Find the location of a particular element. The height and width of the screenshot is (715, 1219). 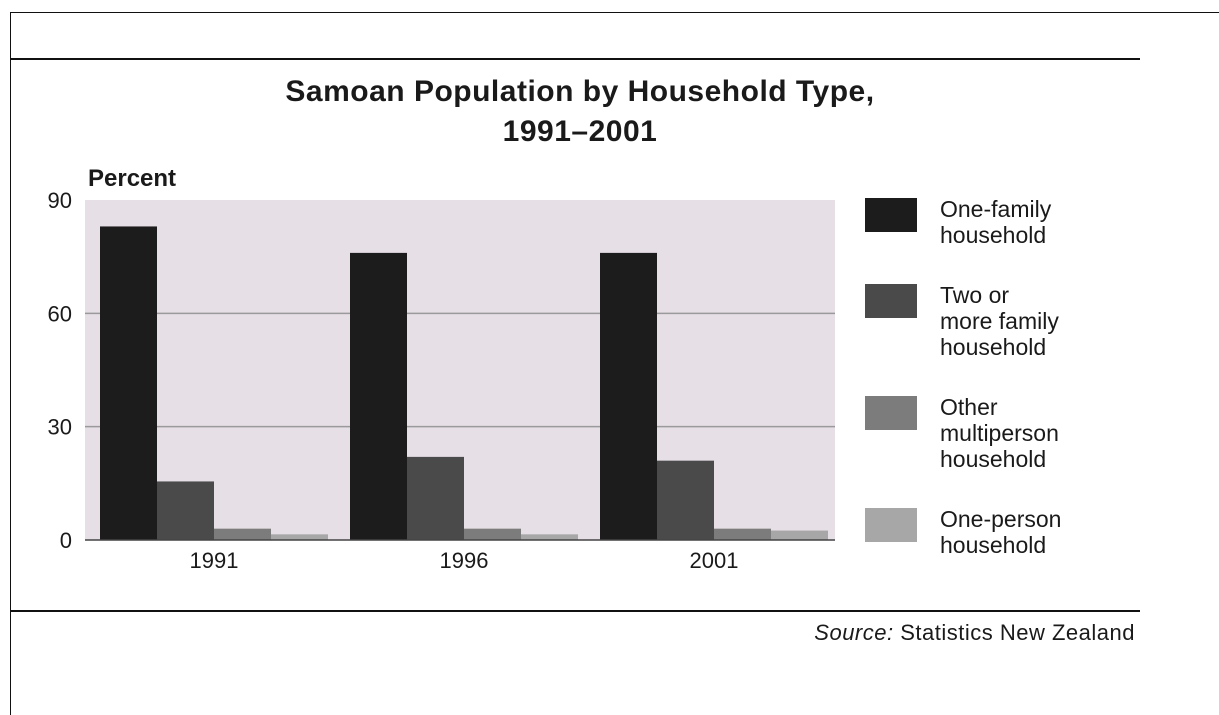

x-tick-label: 2001 is located at coordinates (714, 560).